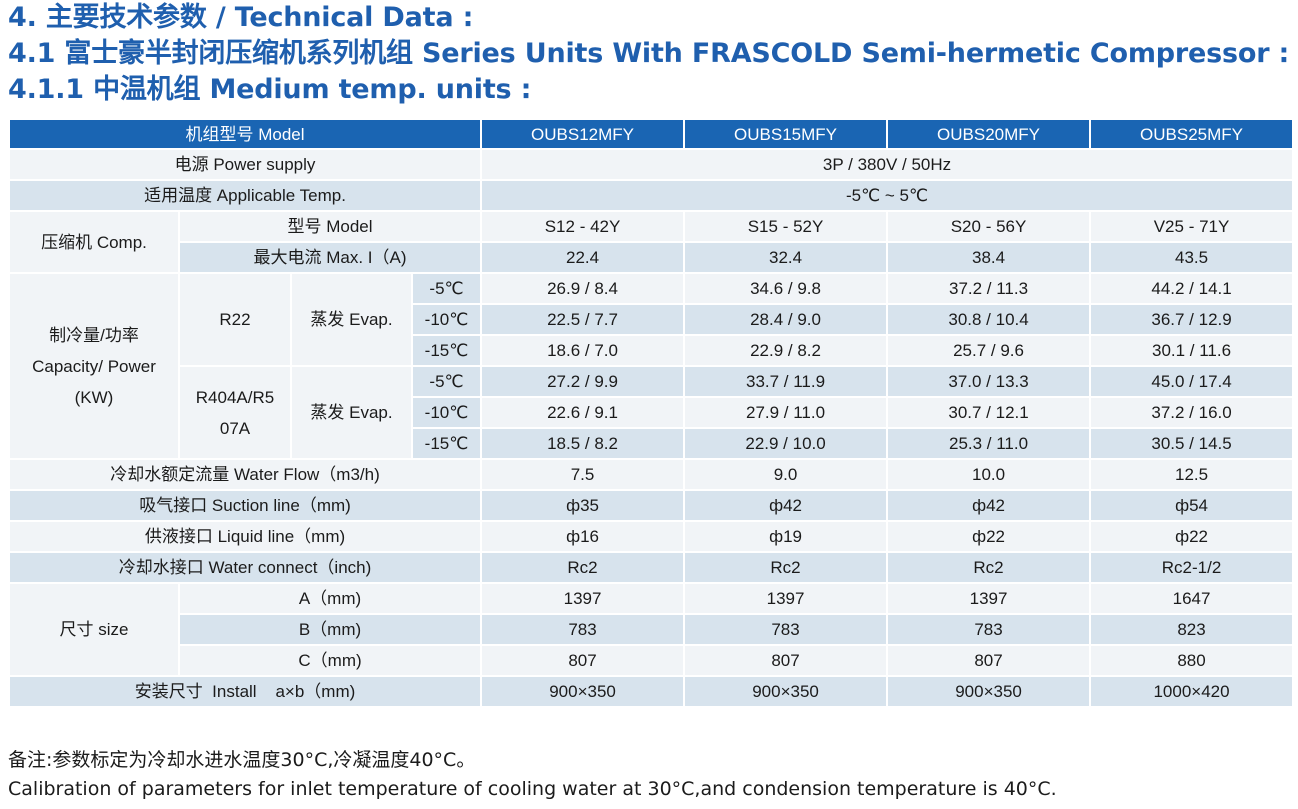  I want to click on size-value: 807, so click(583, 660).